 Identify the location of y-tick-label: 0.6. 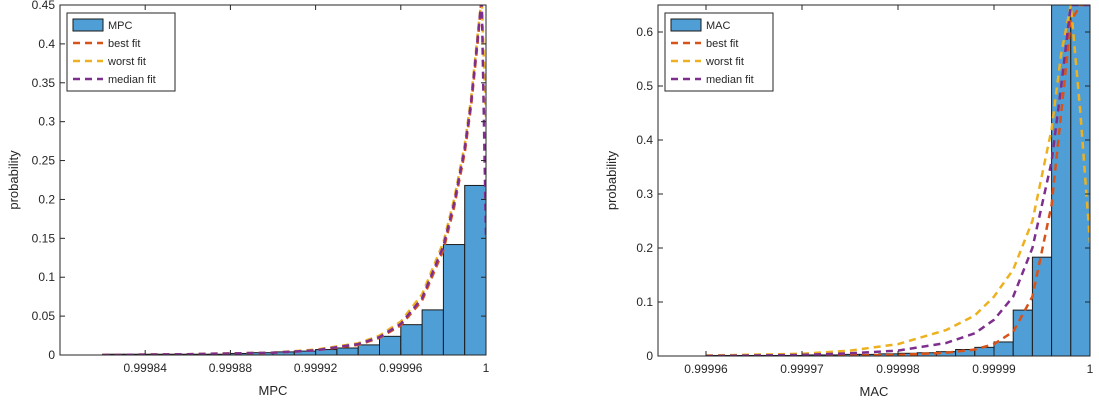
(644, 32).